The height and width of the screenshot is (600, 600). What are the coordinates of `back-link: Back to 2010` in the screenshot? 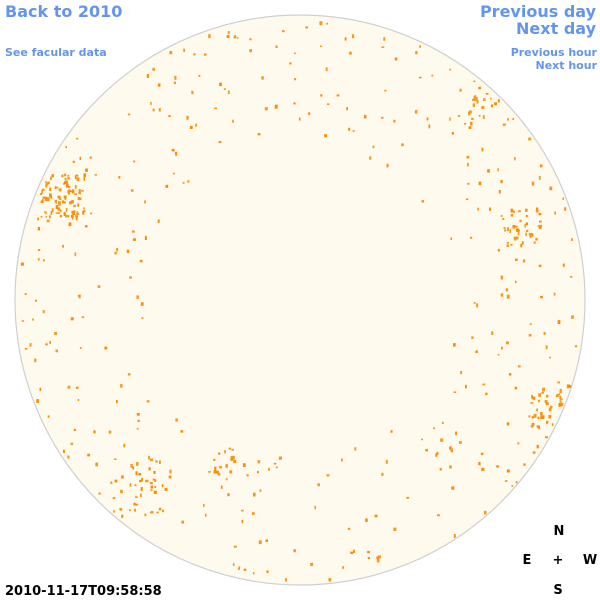 It's located at (63, 11).